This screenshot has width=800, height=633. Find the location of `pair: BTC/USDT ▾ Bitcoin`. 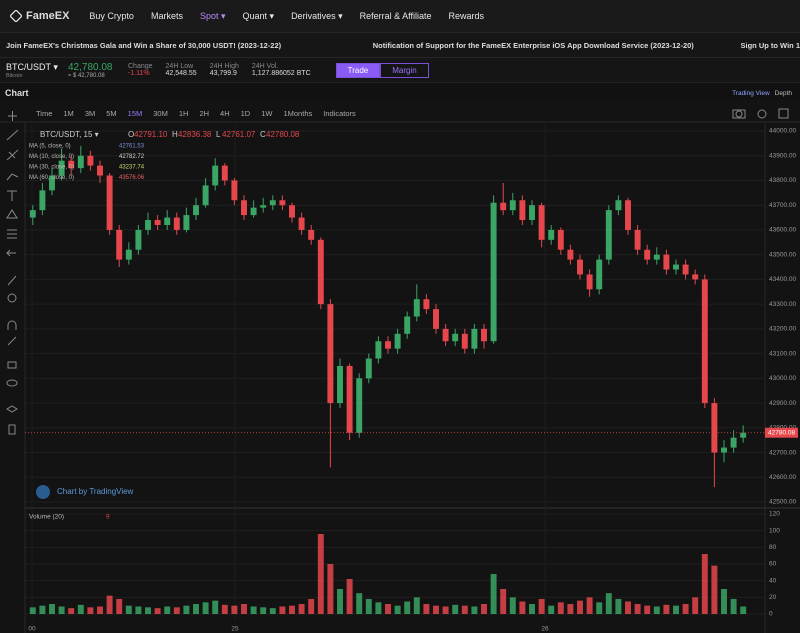

pair: BTC/USDT ▾ Bitcoin is located at coordinates (37, 70).